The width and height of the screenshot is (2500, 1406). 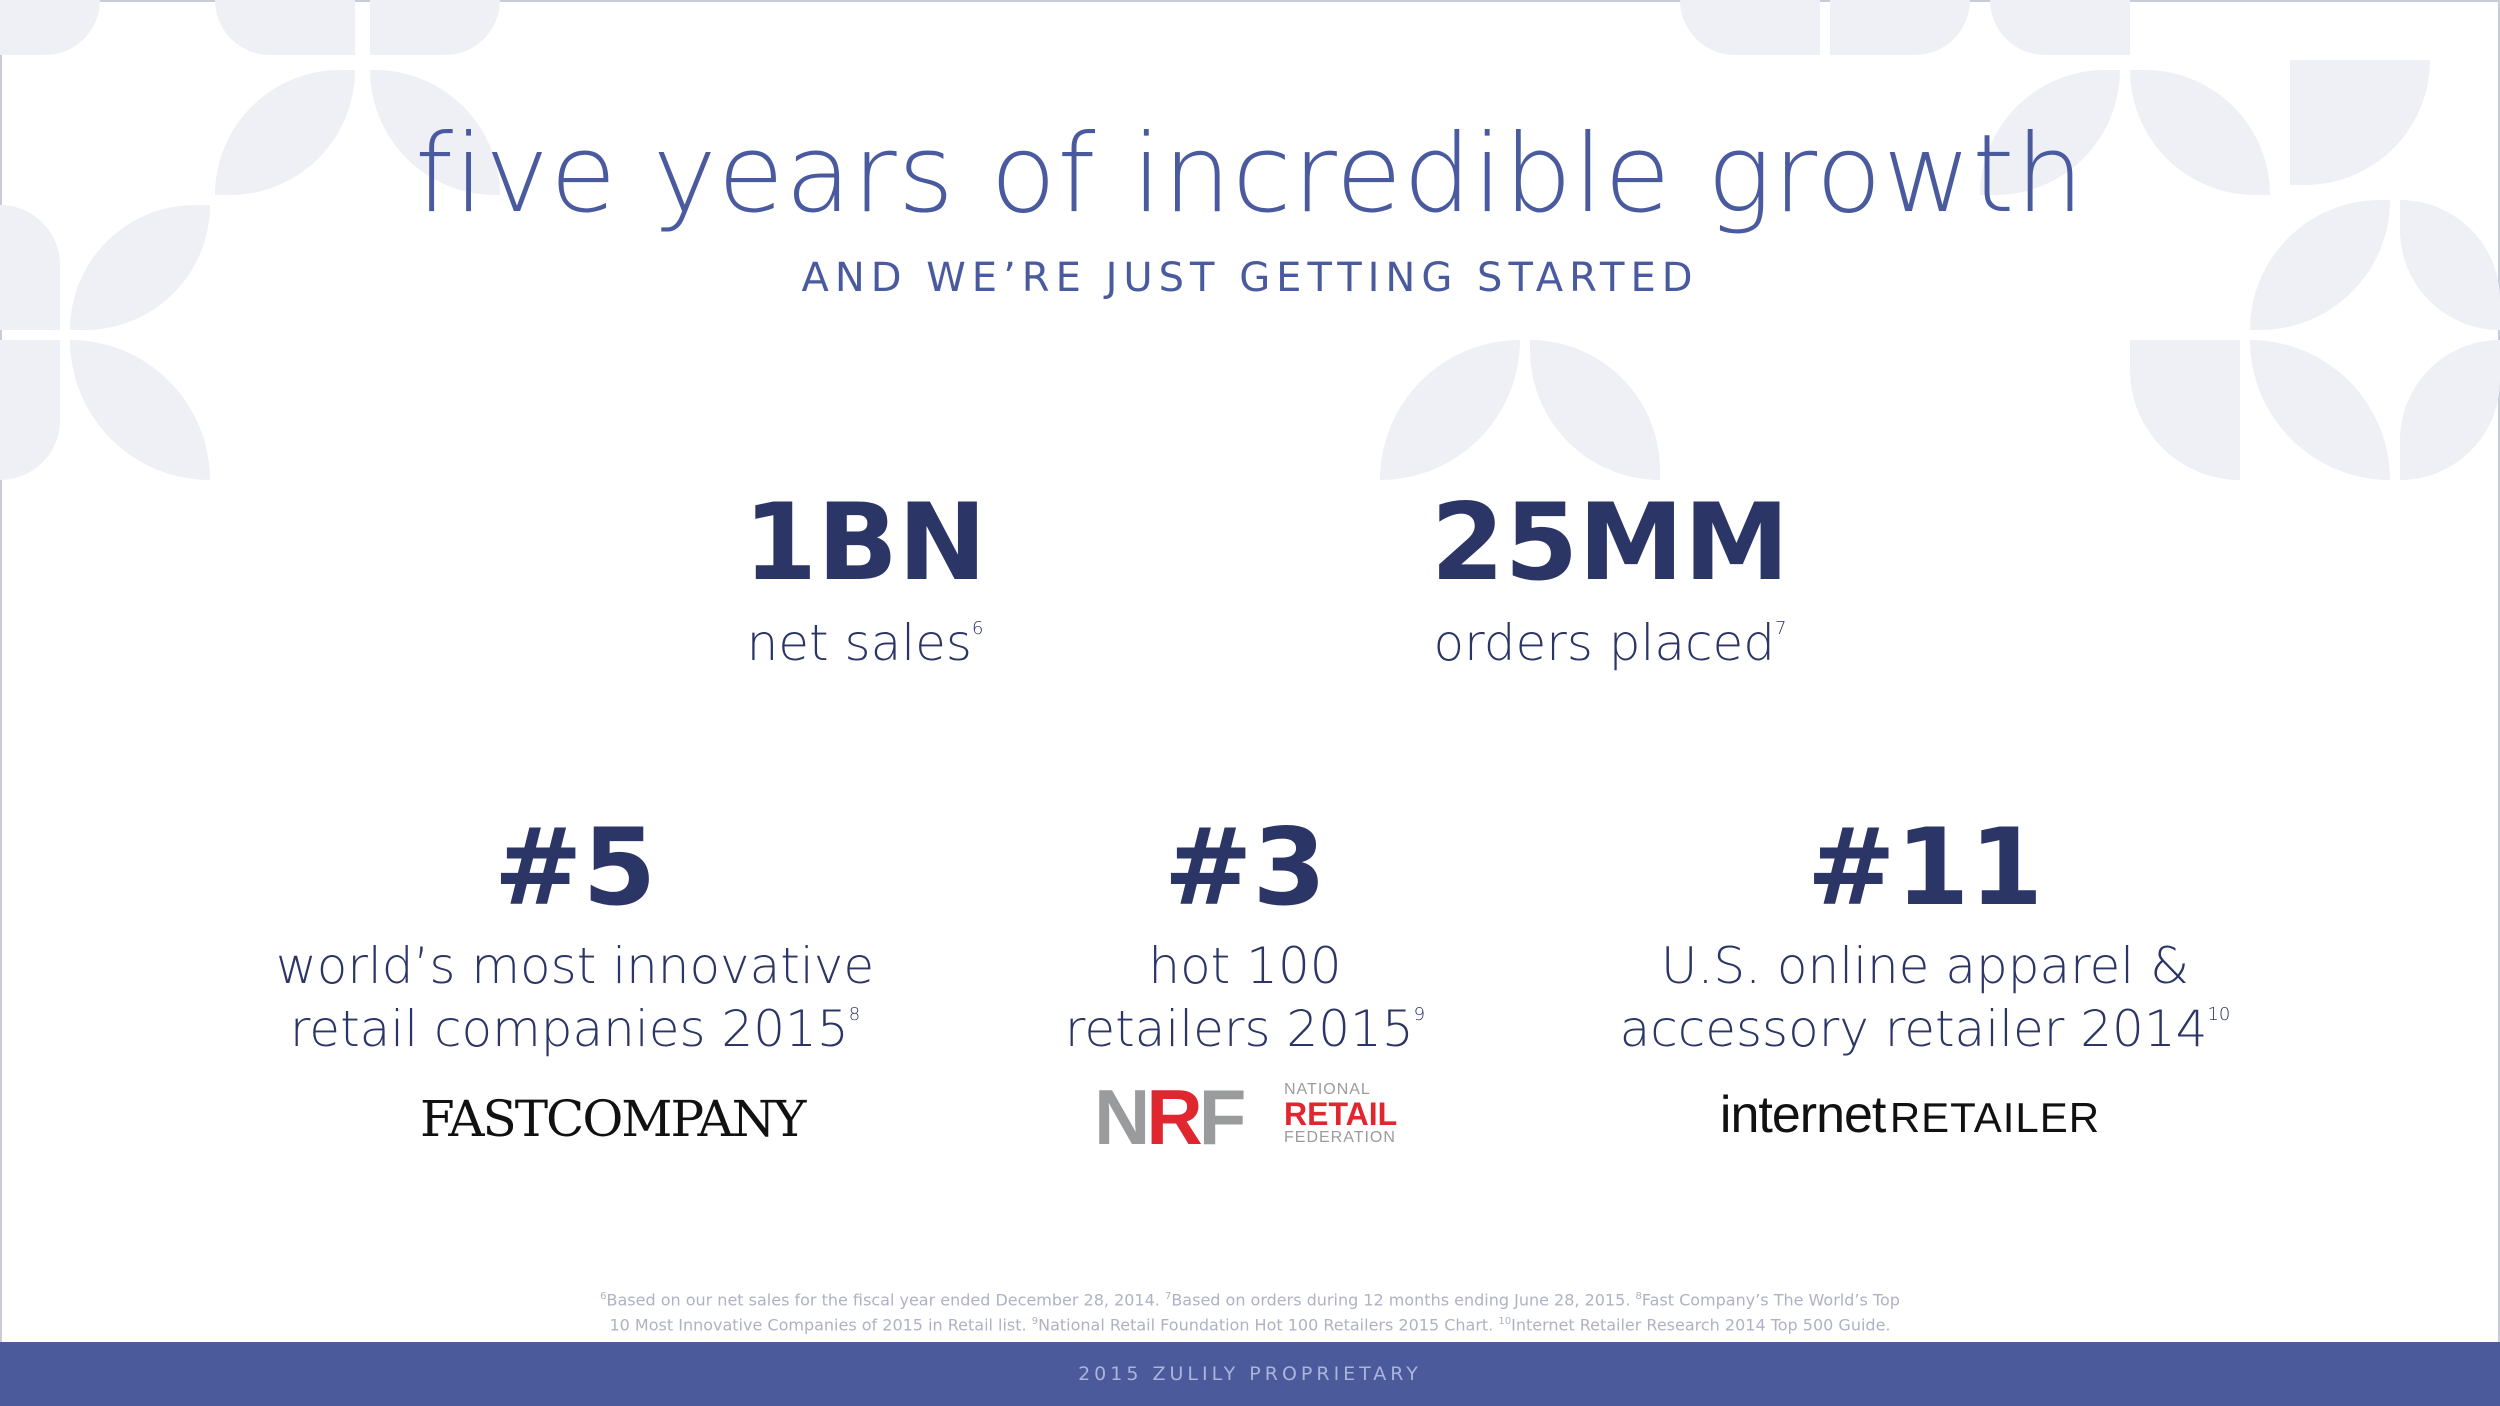 I want to click on internet-retailer-logo: internet RETAILER, so click(x=1910, y=1115).